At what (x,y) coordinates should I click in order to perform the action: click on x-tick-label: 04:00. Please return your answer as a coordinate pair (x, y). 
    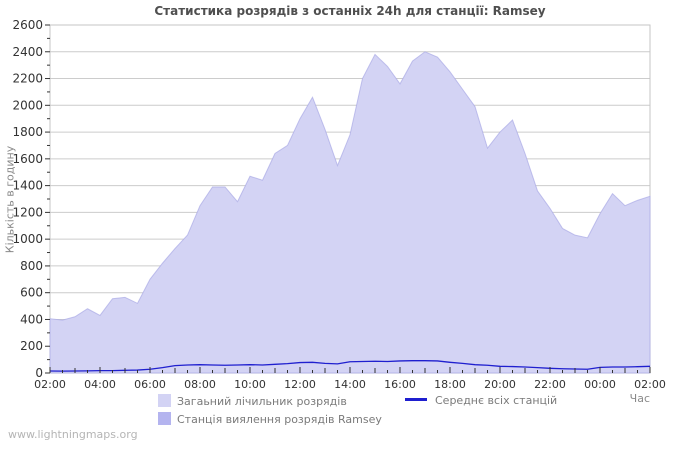
    Looking at the image, I should click on (100, 384).